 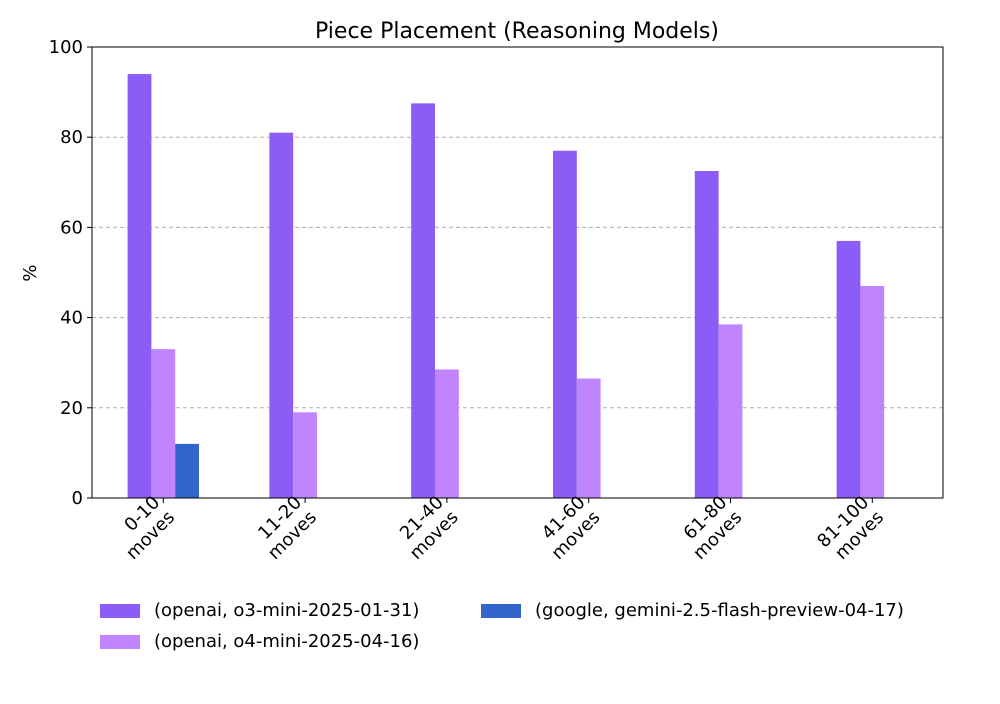 What do you see at coordinates (77, 498) in the screenshot?
I see `y-tick-label: 0` at bounding box center [77, 498].